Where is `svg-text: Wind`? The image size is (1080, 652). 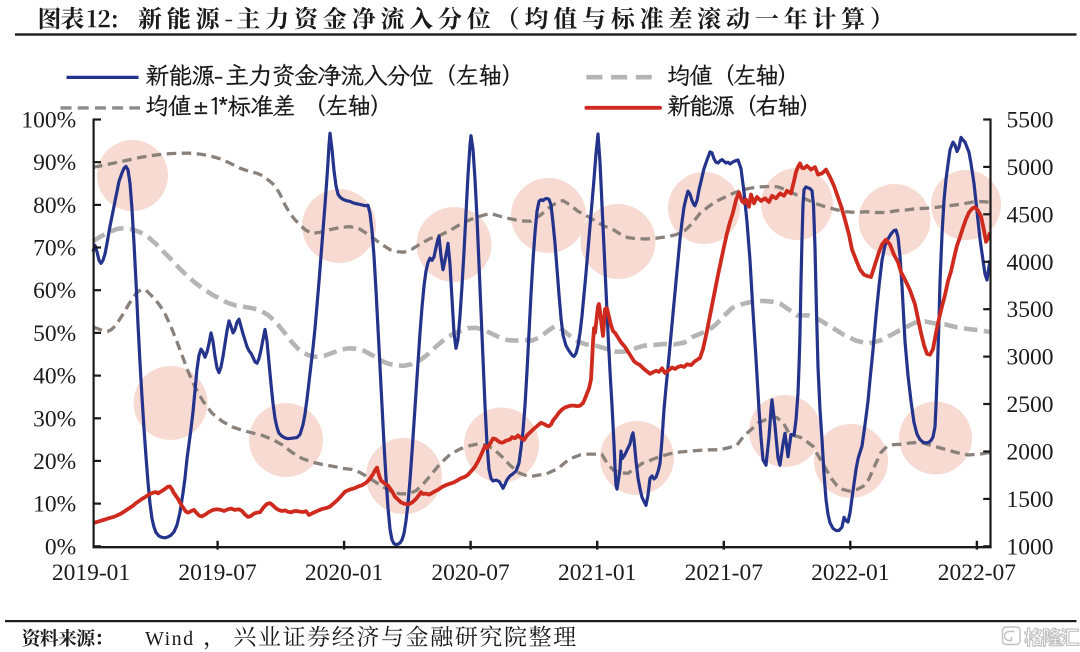
svg-text: Wind is located at coordinates (170, 639).